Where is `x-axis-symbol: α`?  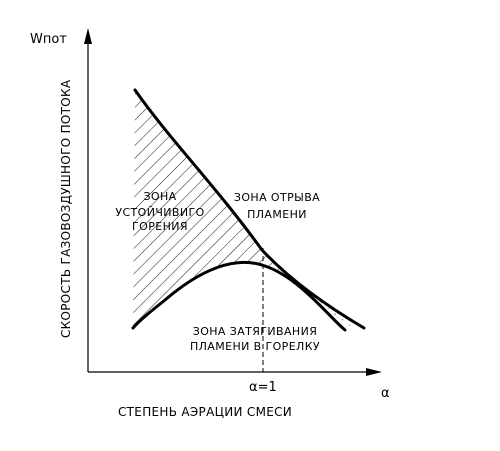
x-axis-symbol: α is located at coordinates (385, 393).